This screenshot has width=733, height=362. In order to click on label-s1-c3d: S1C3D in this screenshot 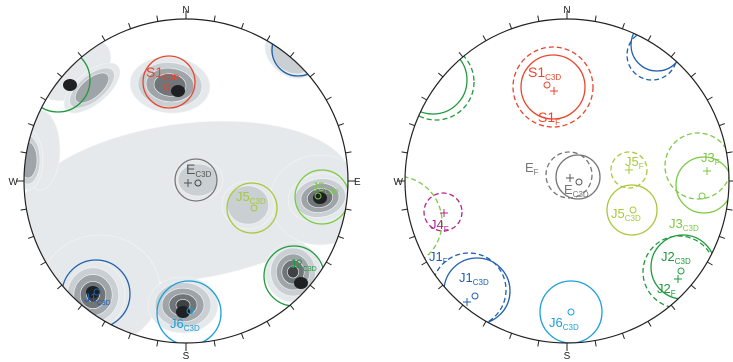, I will do `click(162, 73)`.